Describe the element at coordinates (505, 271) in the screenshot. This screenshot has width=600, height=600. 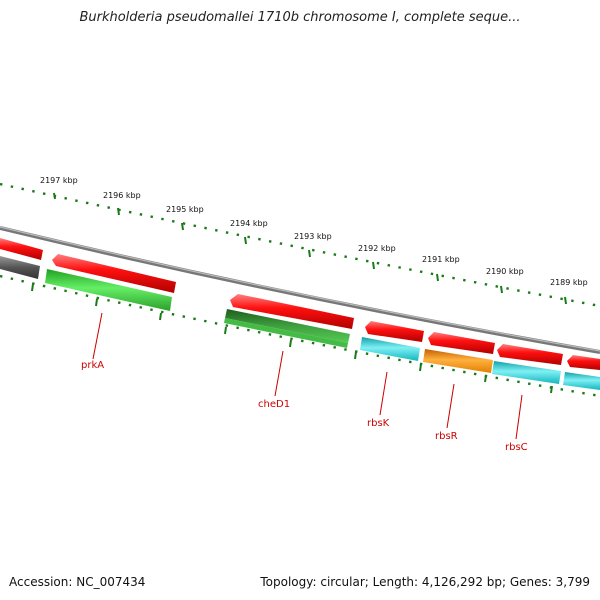
I see `tick-label: 2190 kbp` at that location.